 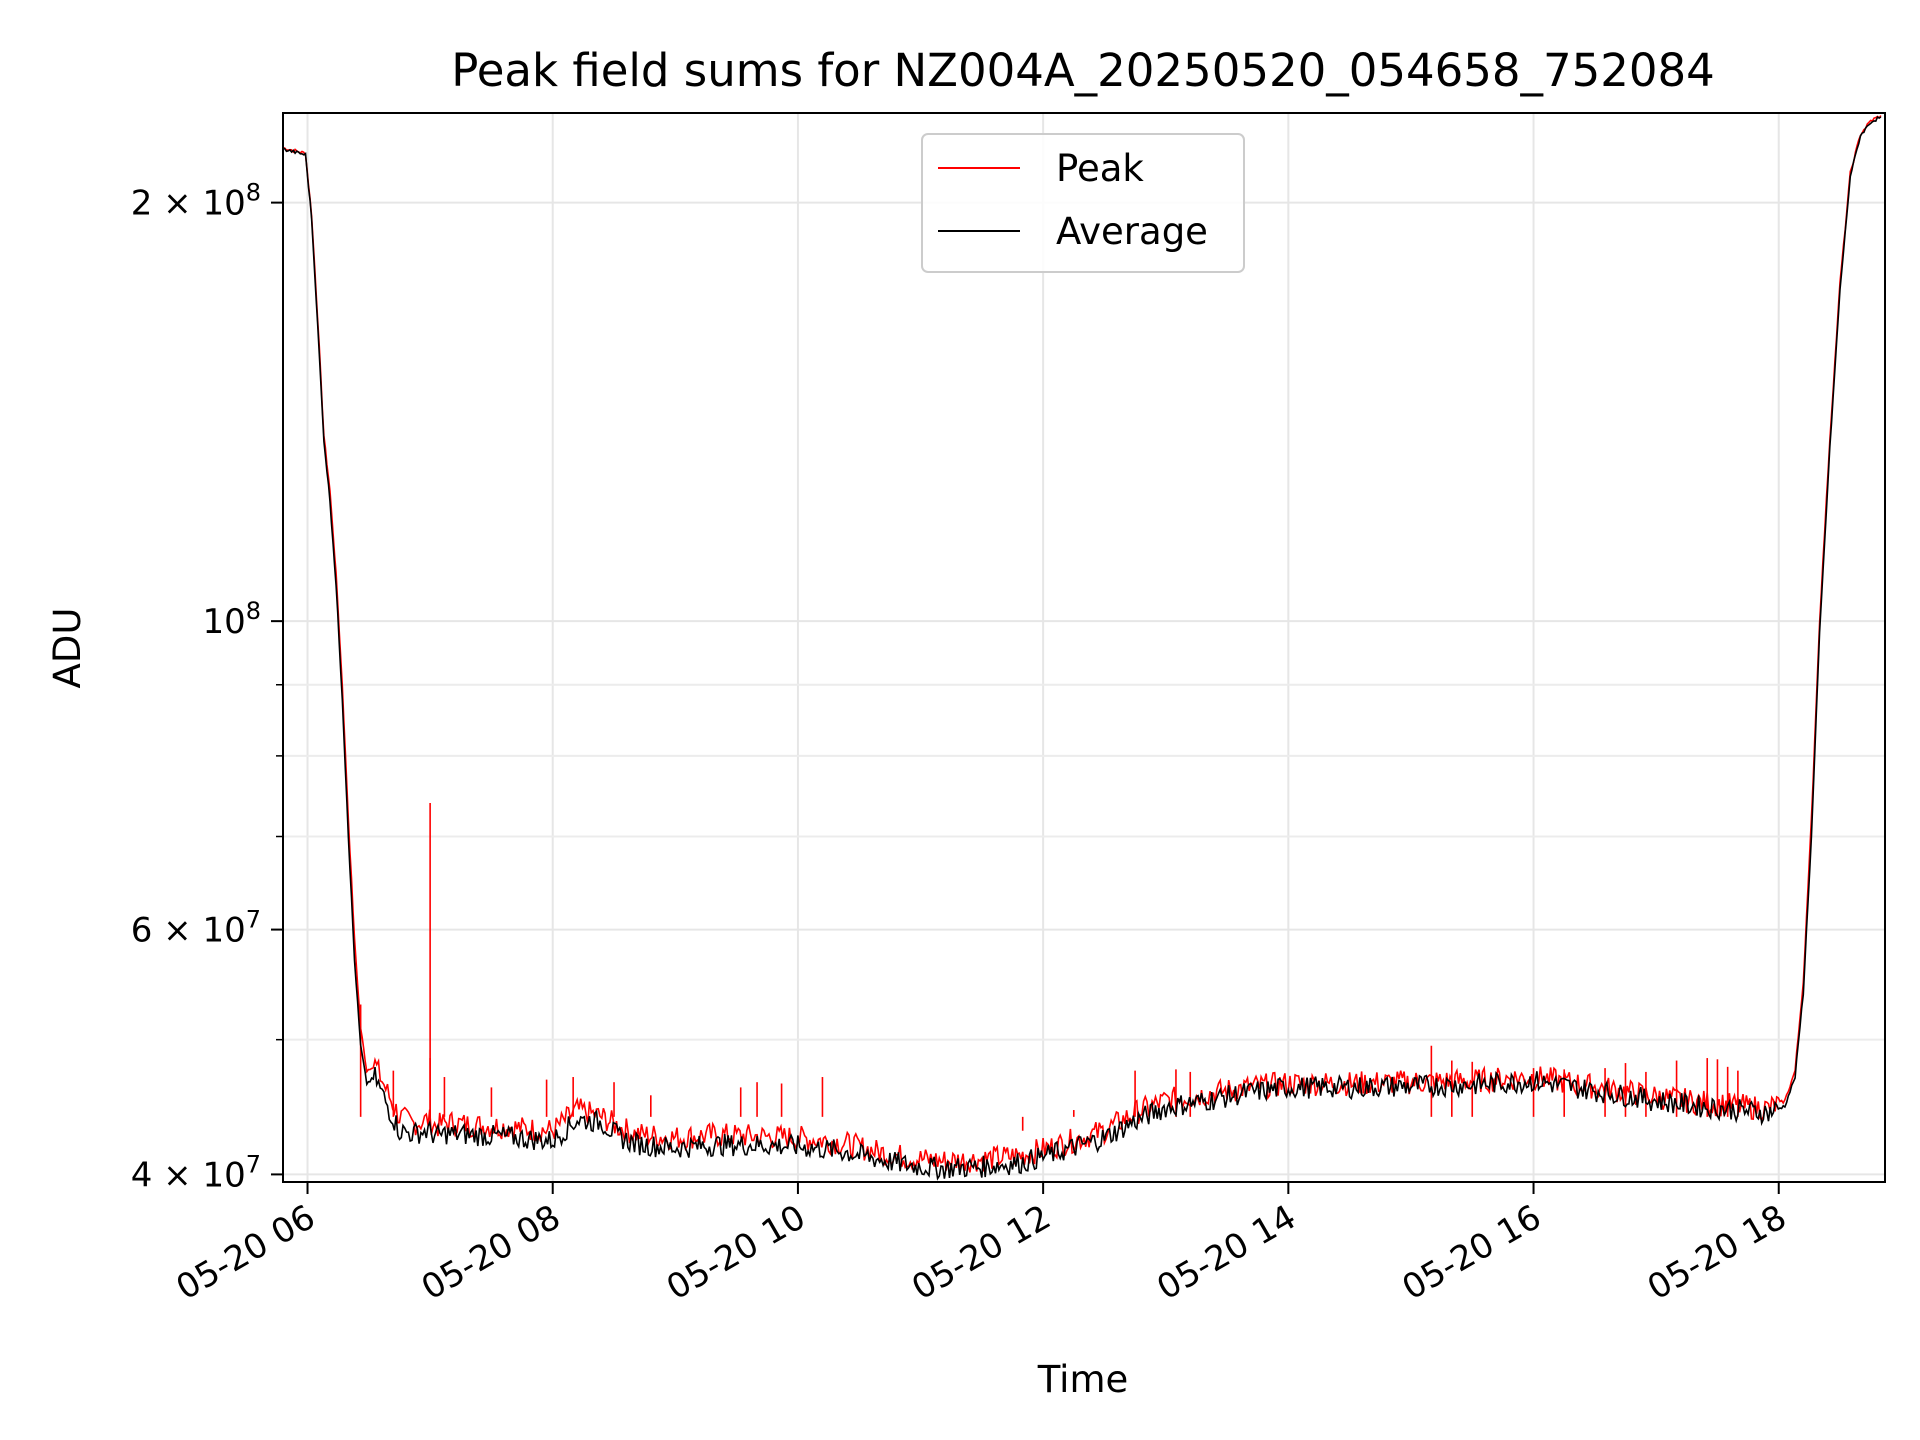 I want to click on legend-average-label: Average, so click(x=1132, y=231).